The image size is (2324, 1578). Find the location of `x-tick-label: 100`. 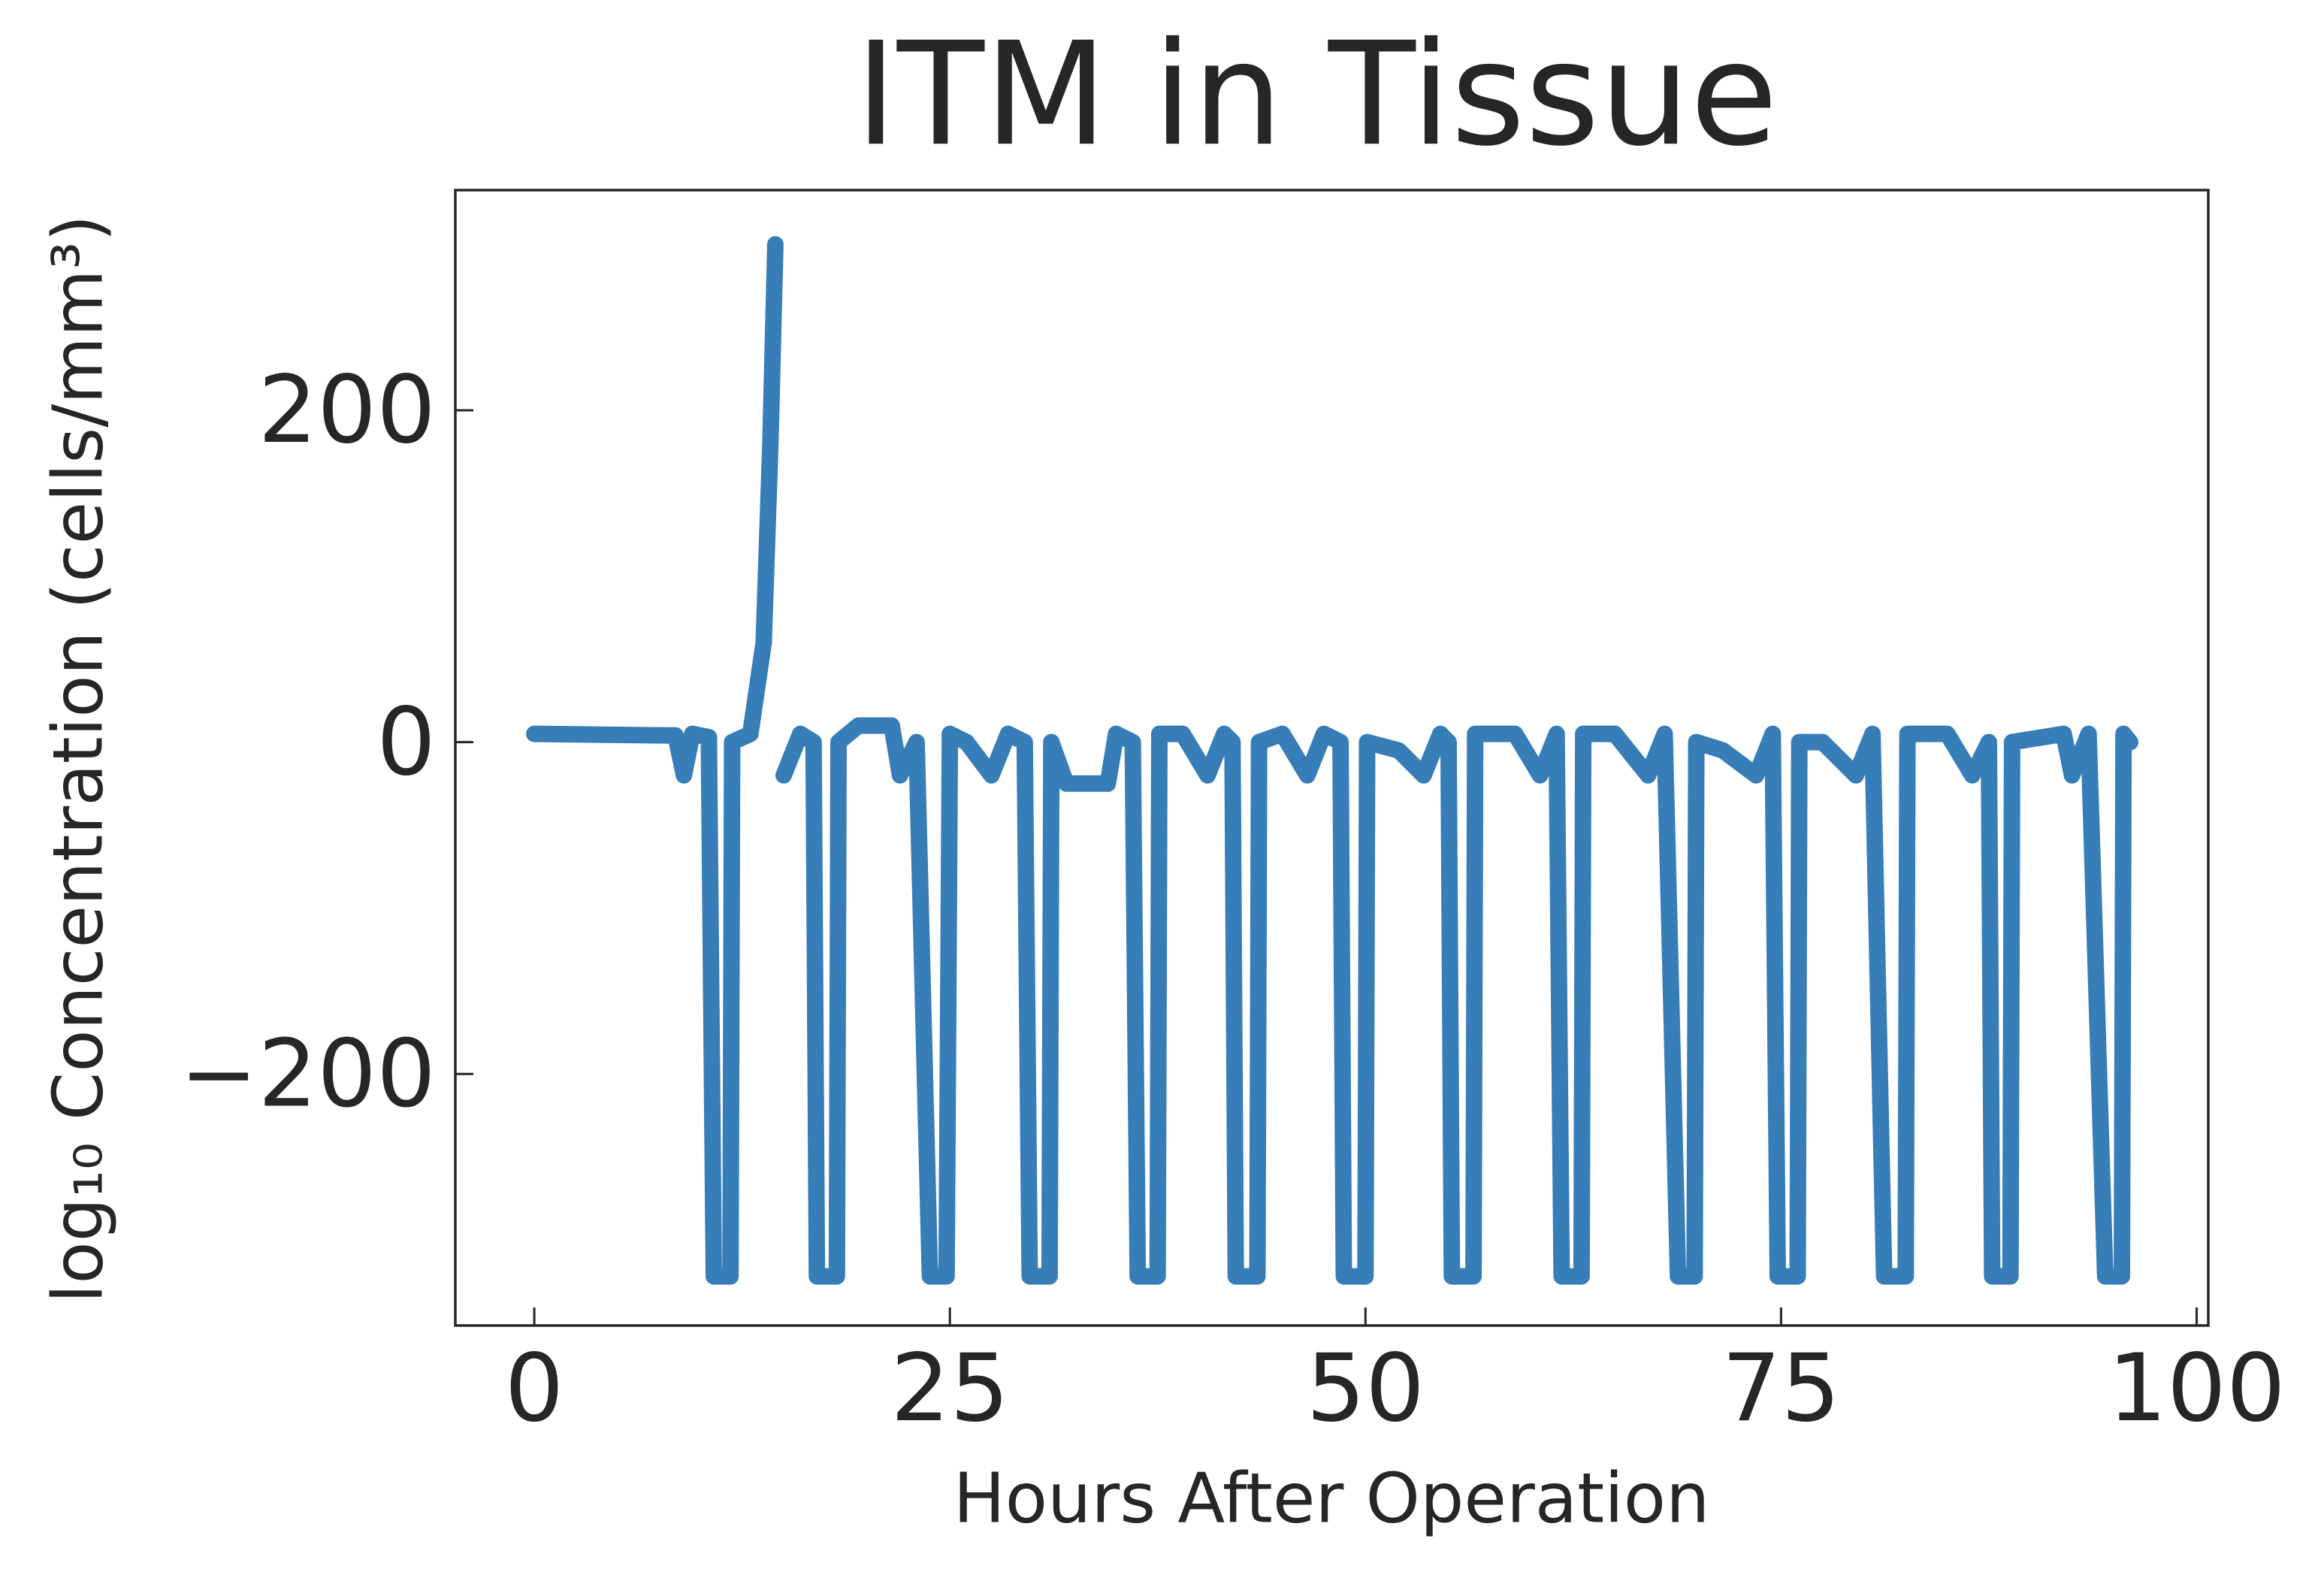

x-tick-label: 100 is located at coordinates (2197, 1389).